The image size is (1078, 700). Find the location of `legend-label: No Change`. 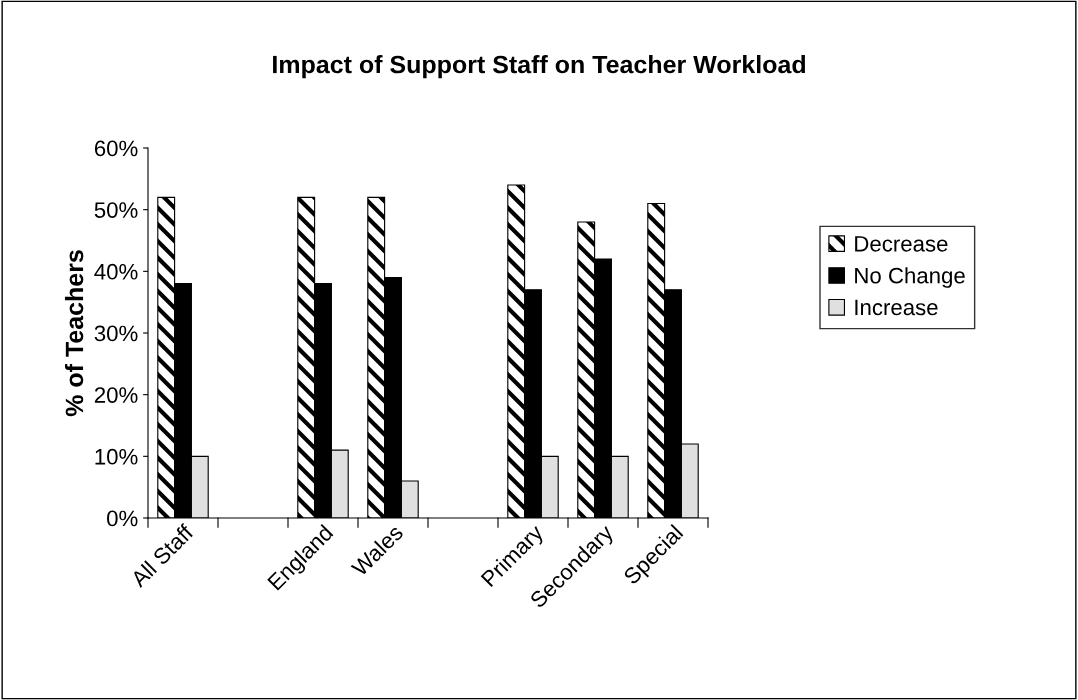

legend-label: No Change is located at coordinates (910, 277).